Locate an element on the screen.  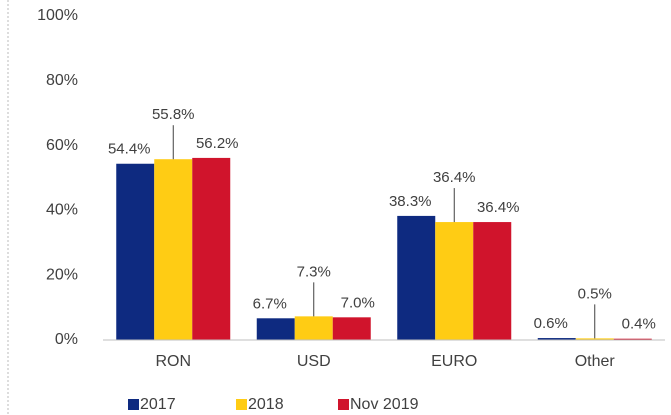
legend-label: 2018 is located at coordinates (266, 404).